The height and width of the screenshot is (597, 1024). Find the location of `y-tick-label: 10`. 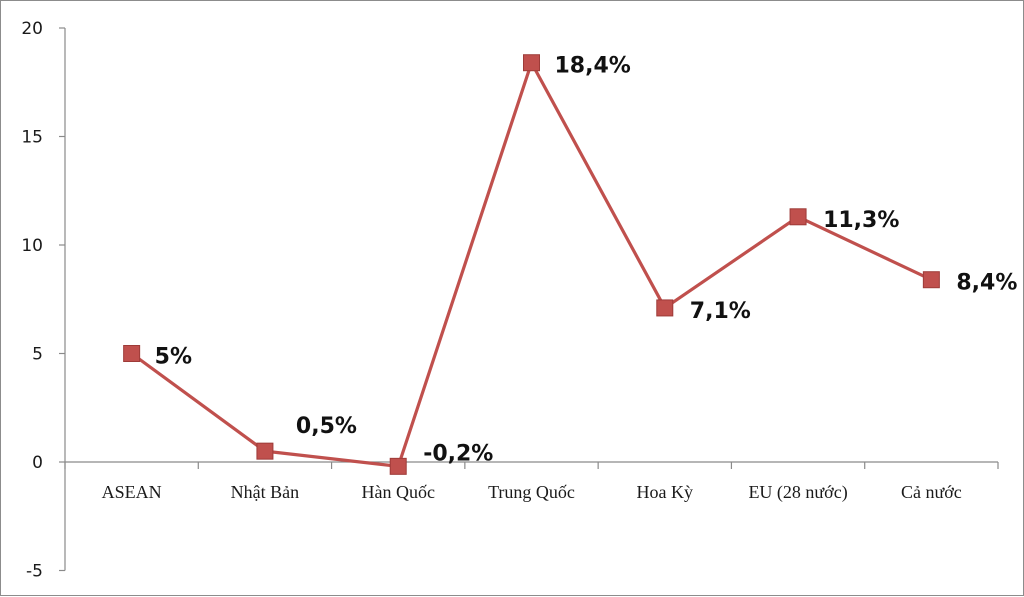

y-tick-label: 10 is located at coordinates (32, 246).